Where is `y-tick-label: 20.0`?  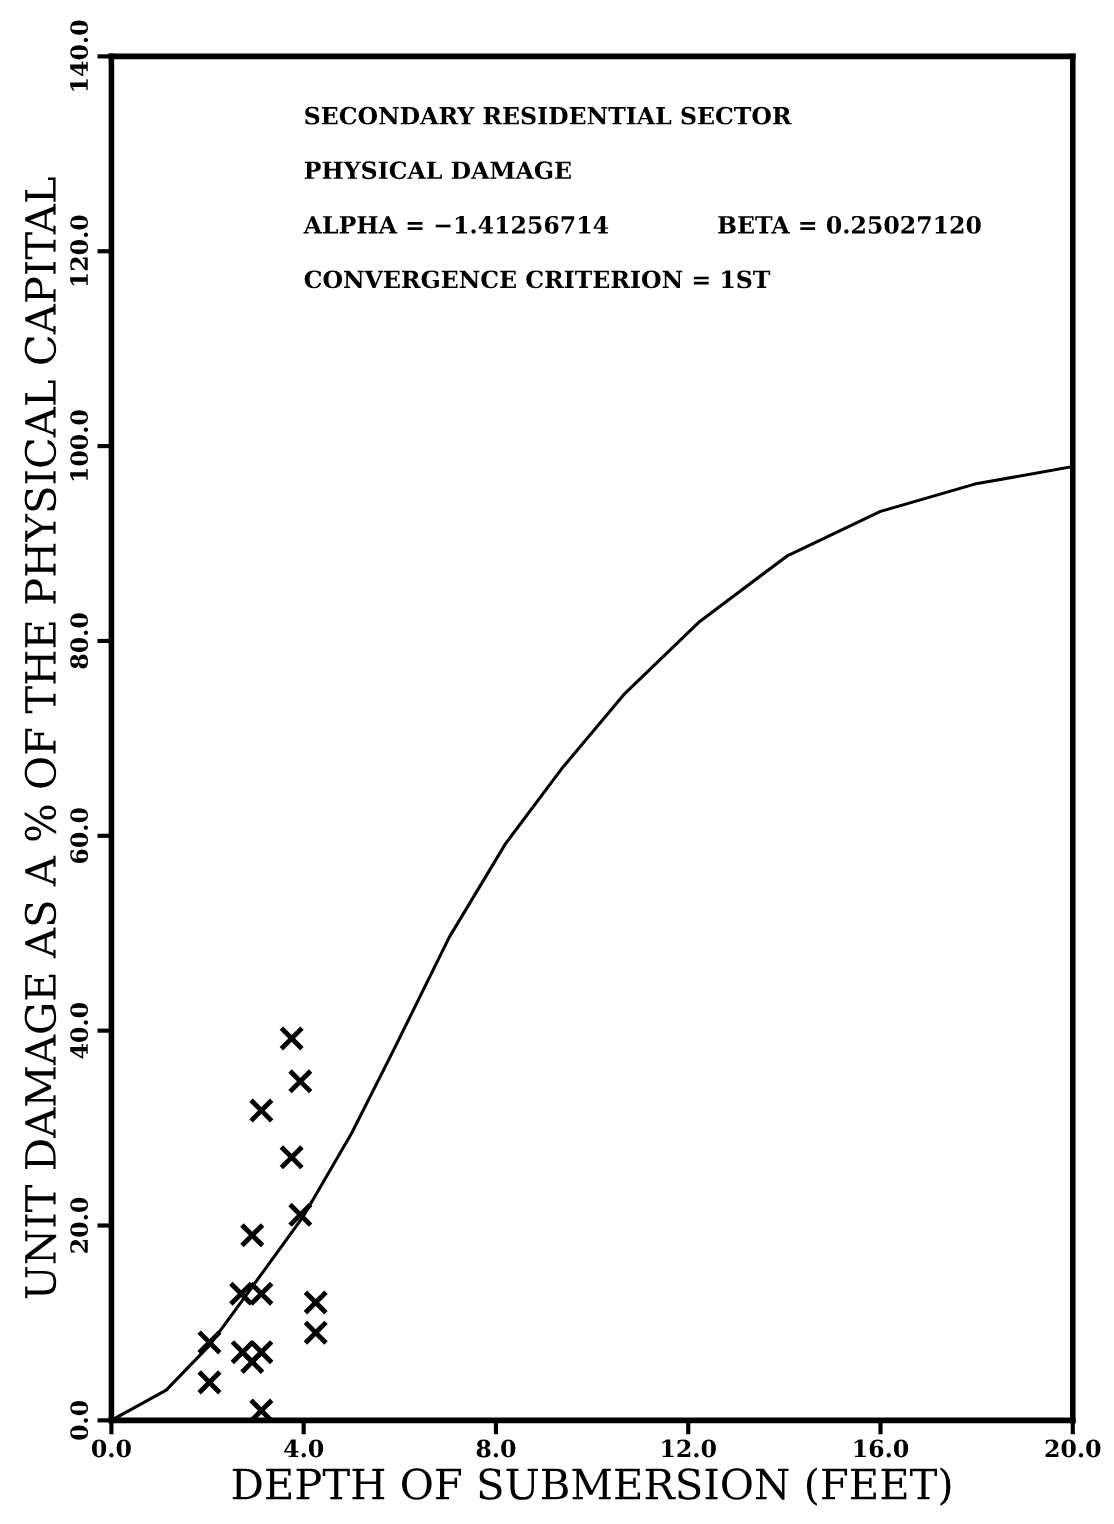 y-tick-label: 20.0 is located at coordinates (79, 1225).